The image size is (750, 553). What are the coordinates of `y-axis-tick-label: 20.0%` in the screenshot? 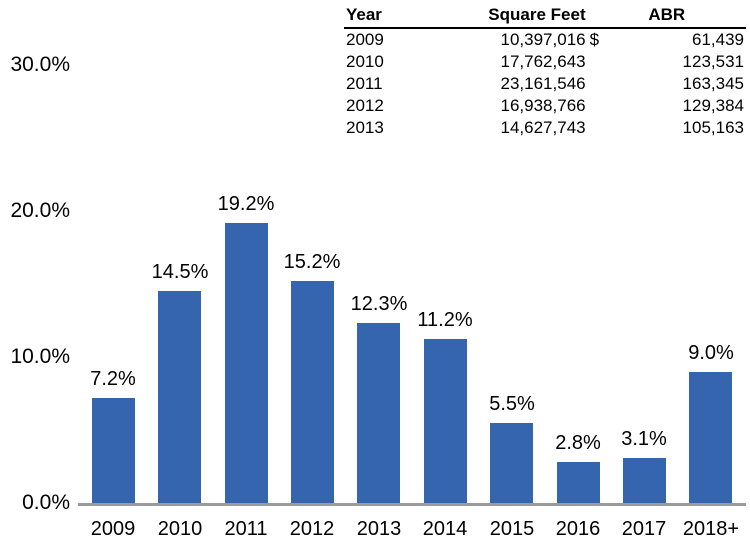 It's located at (40, 210).